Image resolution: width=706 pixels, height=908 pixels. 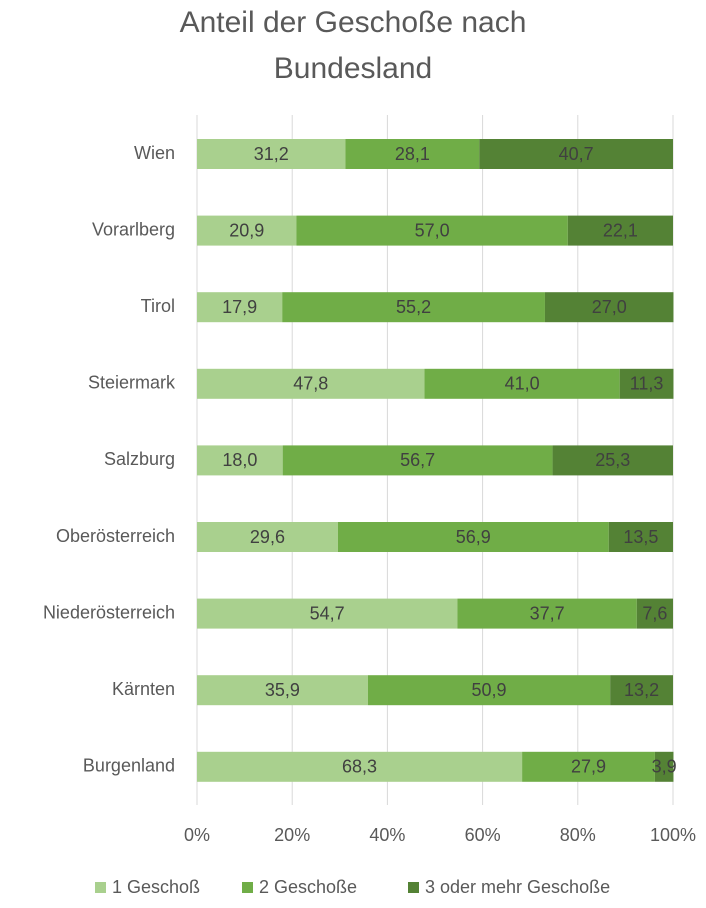 I want to click on data-label: 47,8, so click(x=310, y=384).